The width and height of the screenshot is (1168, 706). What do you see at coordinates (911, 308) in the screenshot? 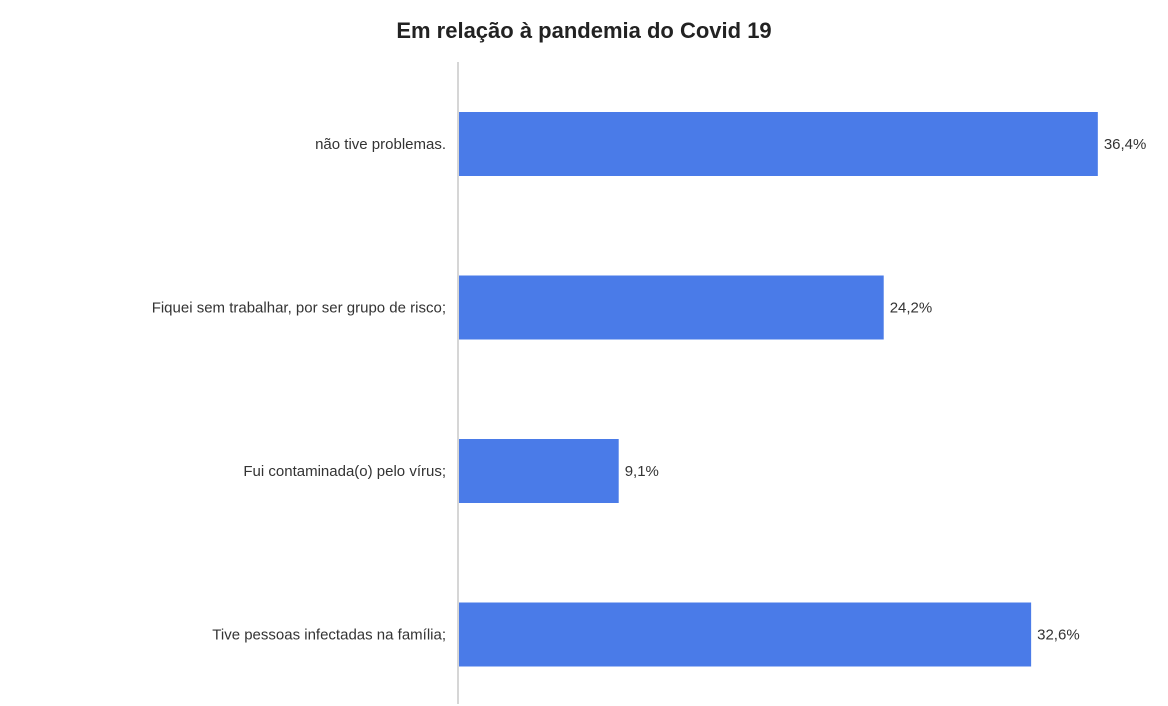
I see `data-label: 24,2%` at bounding box center [911, 308].